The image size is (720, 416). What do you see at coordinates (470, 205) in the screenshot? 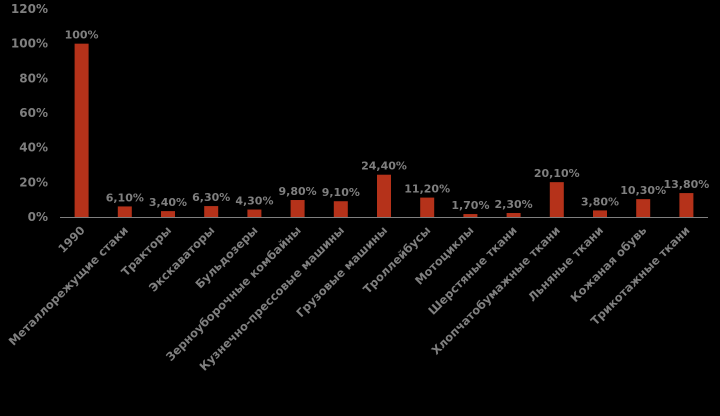
I see `data-label: 1,70%` at bounding box center [470, 205].